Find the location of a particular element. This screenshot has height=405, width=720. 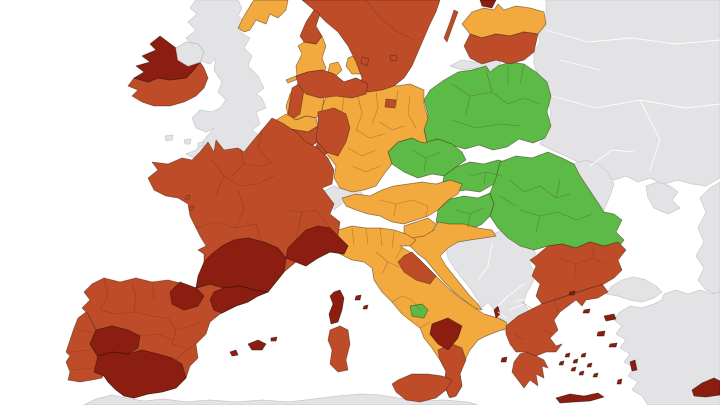

region-africa-north is located at coordinates (281, 399).